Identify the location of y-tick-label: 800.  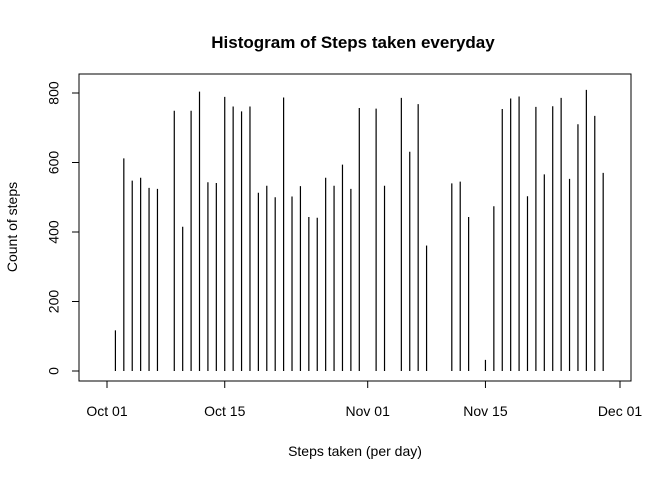
(54, 93).